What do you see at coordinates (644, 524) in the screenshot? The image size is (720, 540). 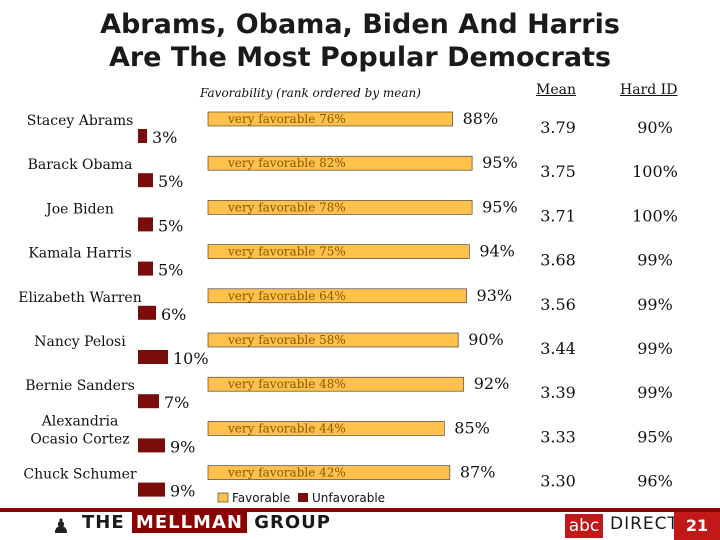 I see `partner-name: DIRECT` at bounding box center [644, 524].